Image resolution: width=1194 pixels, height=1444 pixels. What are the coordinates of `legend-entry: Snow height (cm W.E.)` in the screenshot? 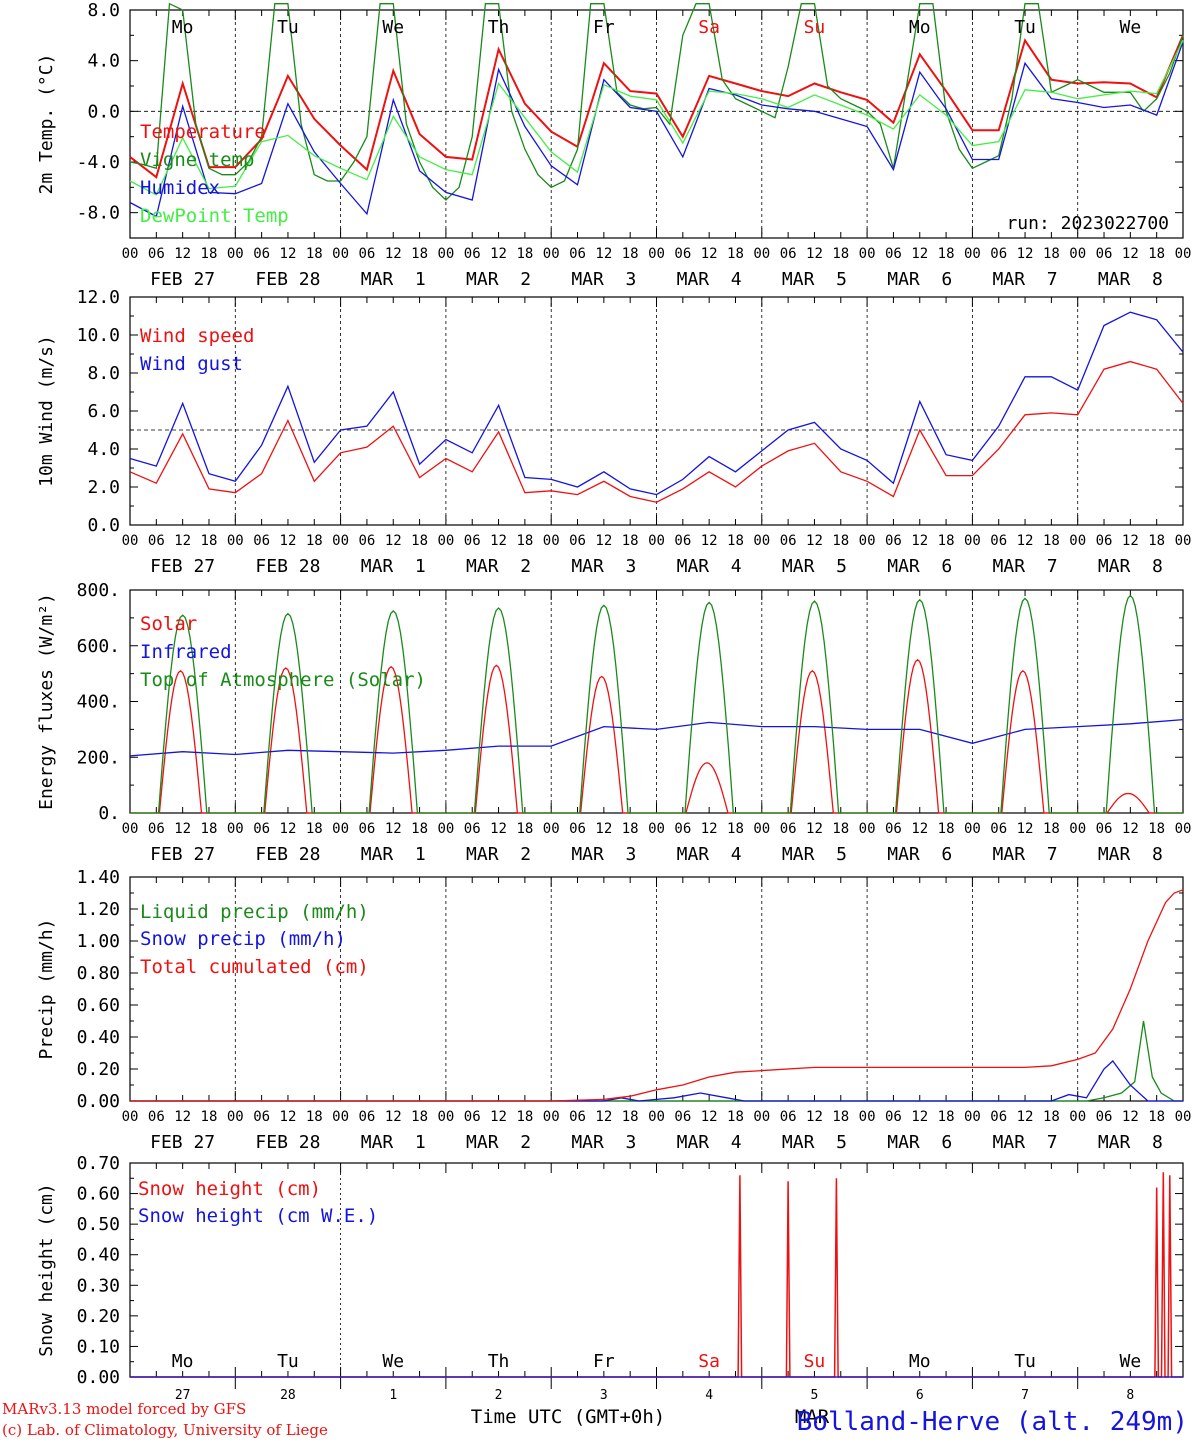 It's located at (258, 1216).